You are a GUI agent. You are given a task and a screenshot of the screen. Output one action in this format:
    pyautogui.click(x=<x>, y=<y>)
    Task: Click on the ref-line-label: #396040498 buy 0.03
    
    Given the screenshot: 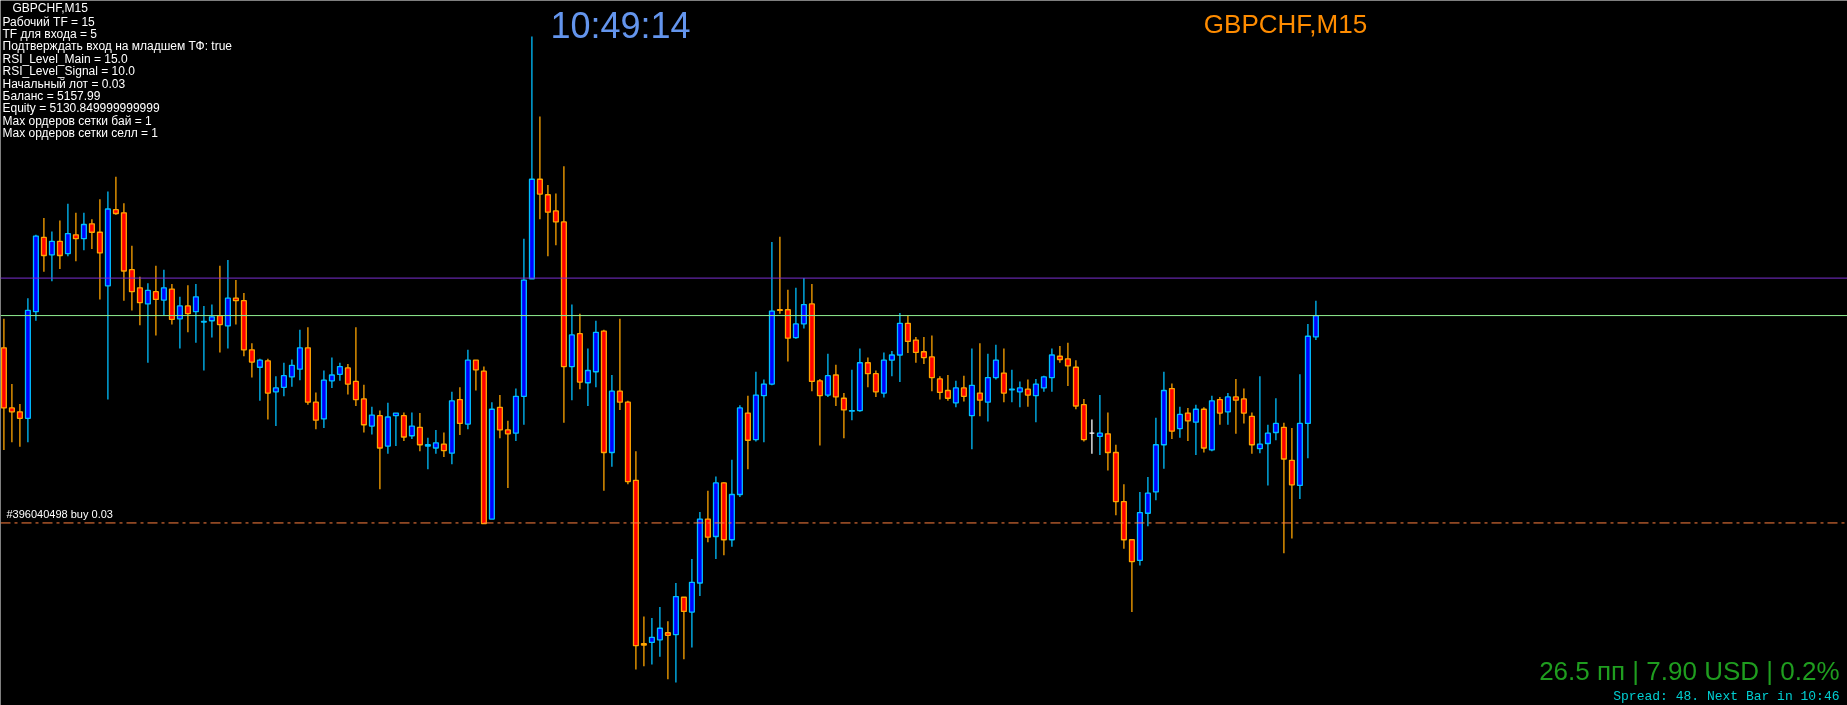 What is the action you would take?
    pyautogui.click(x=59, y=513)
    